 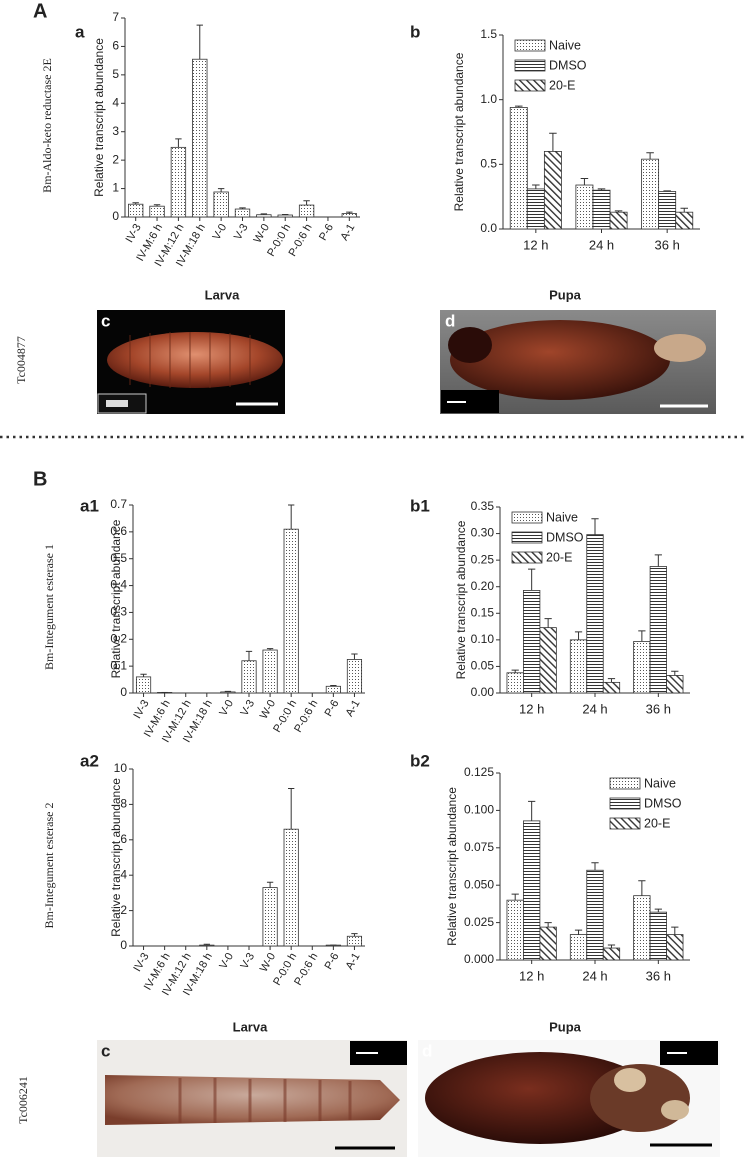 What do you see at coordinates (483, 586) in the screenshot?
I see `y-tick-label: 0.20` at bounding box center [483, 586].